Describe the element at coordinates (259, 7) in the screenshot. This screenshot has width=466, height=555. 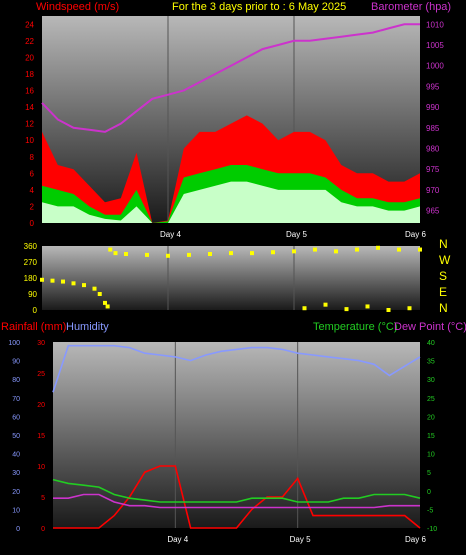
I see `chart-title: For the 3 days prior to : 6 May 2025` at that location.